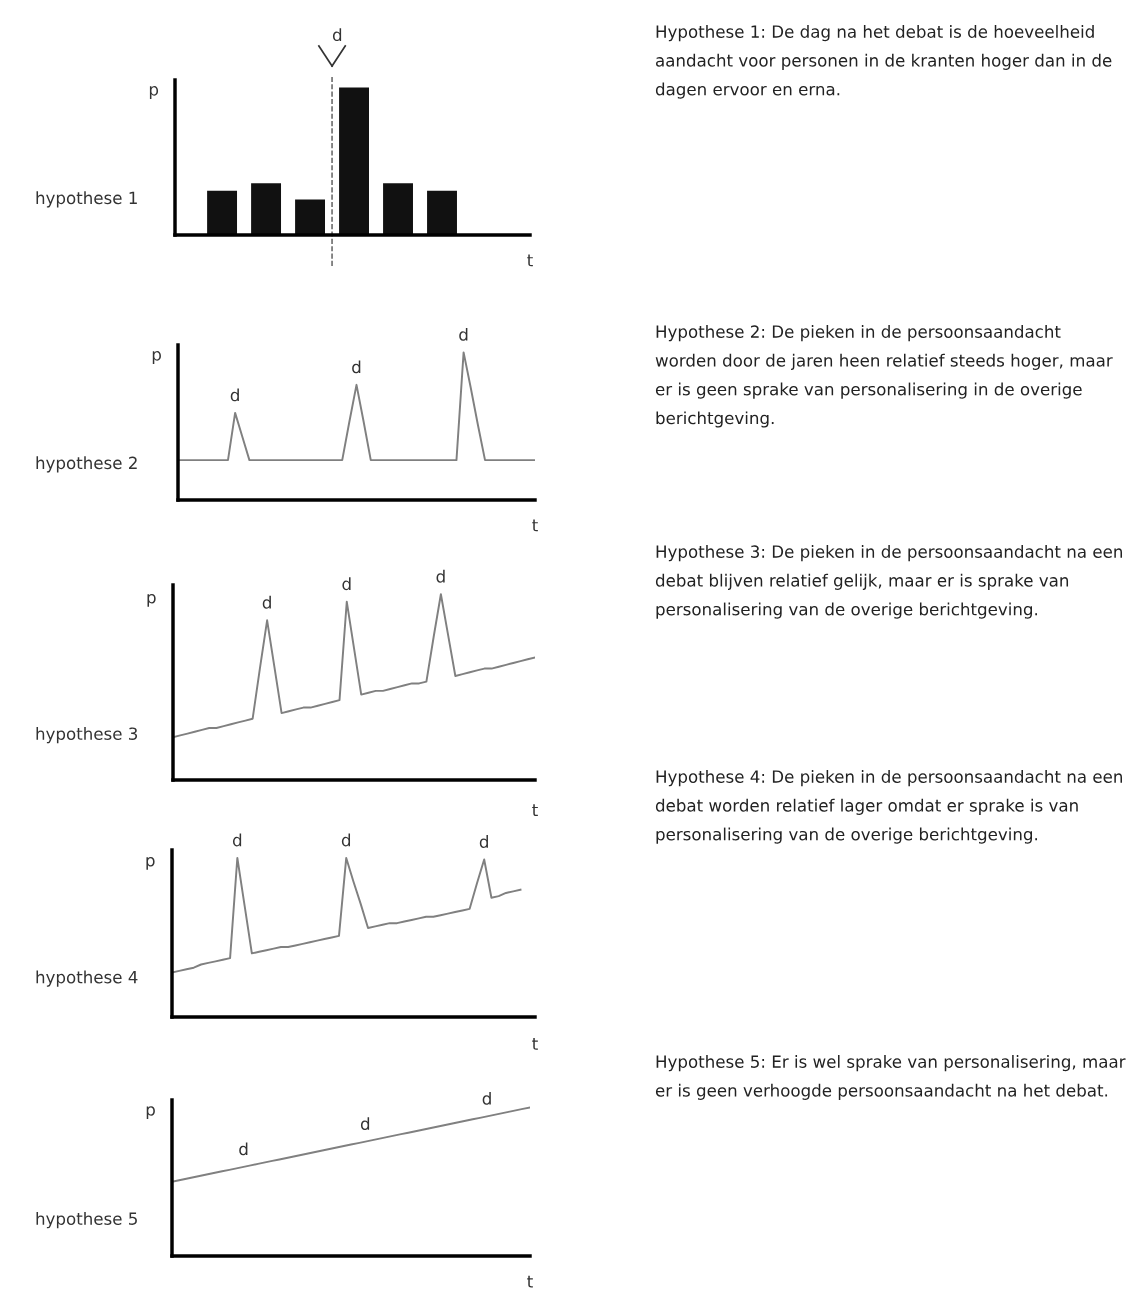  Describe the element at coordinates (86, 199) in the screenshot. I see `text: hypothese 1` at that location.